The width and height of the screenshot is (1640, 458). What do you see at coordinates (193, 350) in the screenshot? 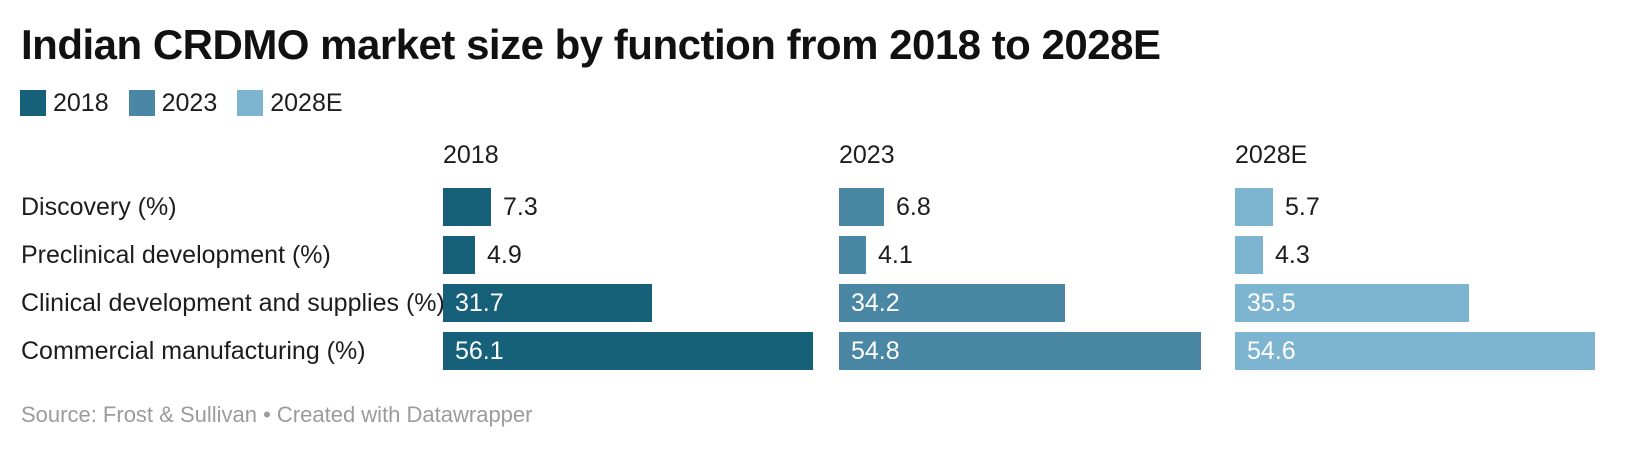
I see `category-label: Commercial manufacturing (%)` at bounding box center [193, 350].